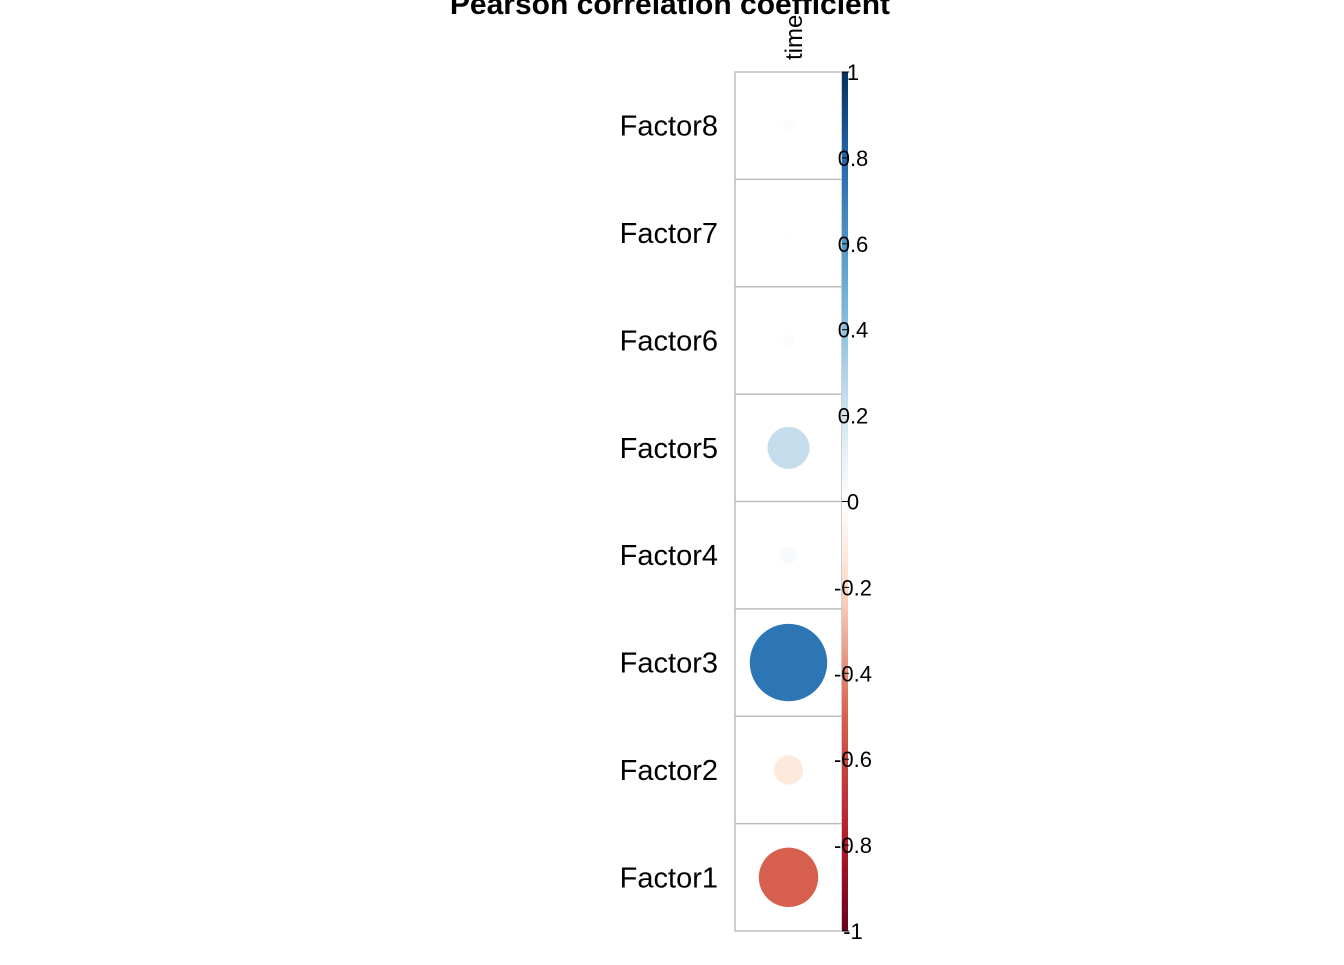 Image resolution: width=1344 pixels, height=965 pixels. I want to click on column-label: time, so click(794, 37).